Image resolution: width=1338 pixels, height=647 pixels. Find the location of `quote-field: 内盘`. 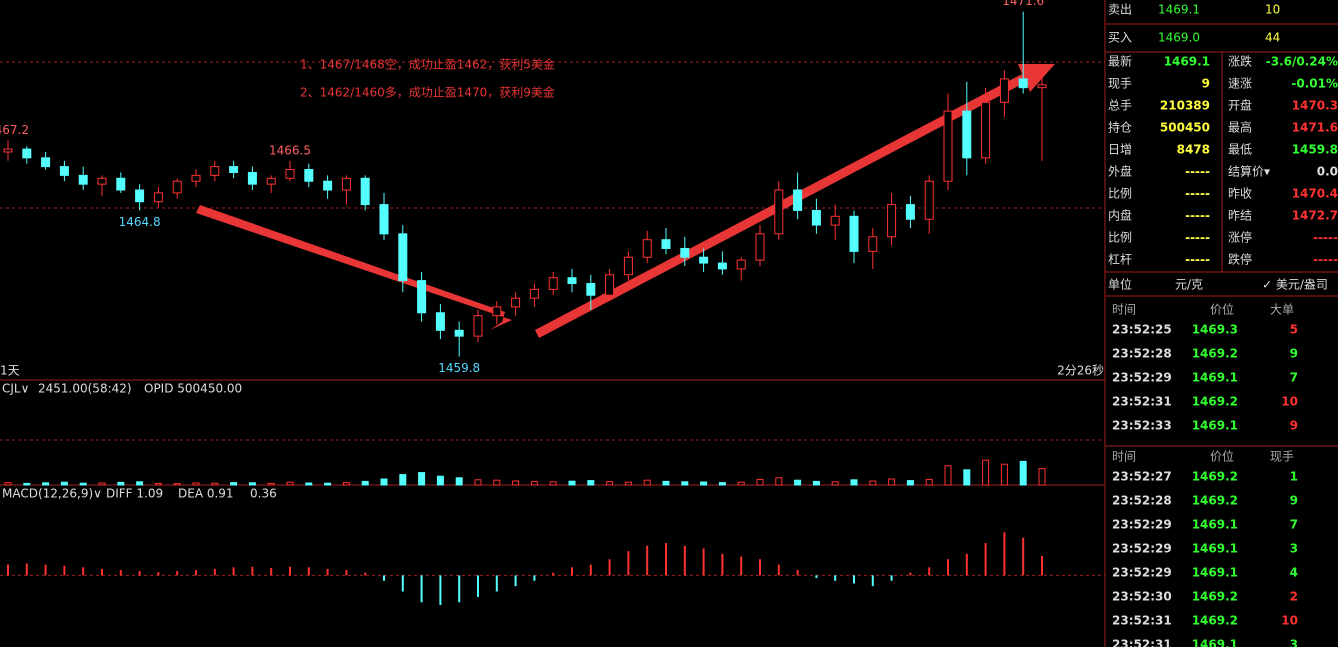

quote-field: 内盘 is located at coordinates (1120, 215).